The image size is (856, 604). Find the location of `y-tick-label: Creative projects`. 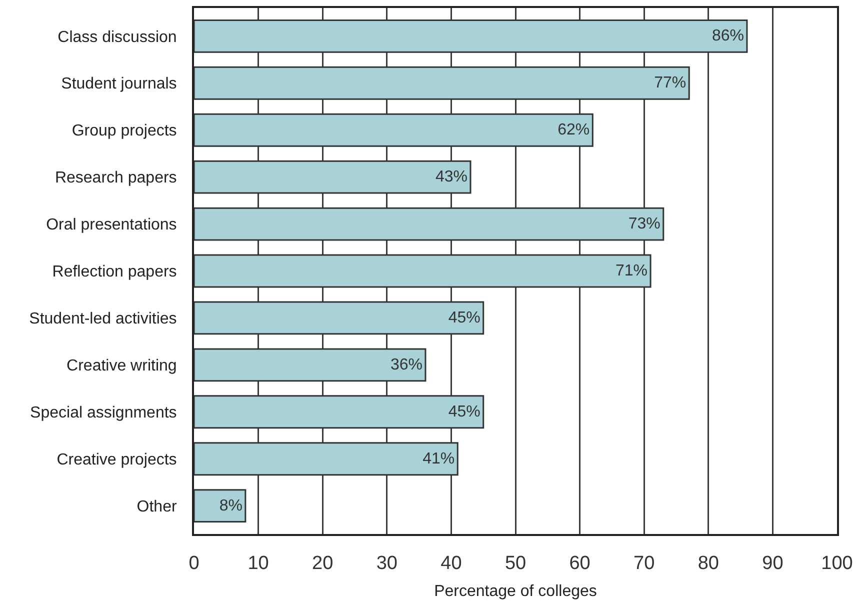

y-tick-label: Creative projects is located at coordinates (116, 459).